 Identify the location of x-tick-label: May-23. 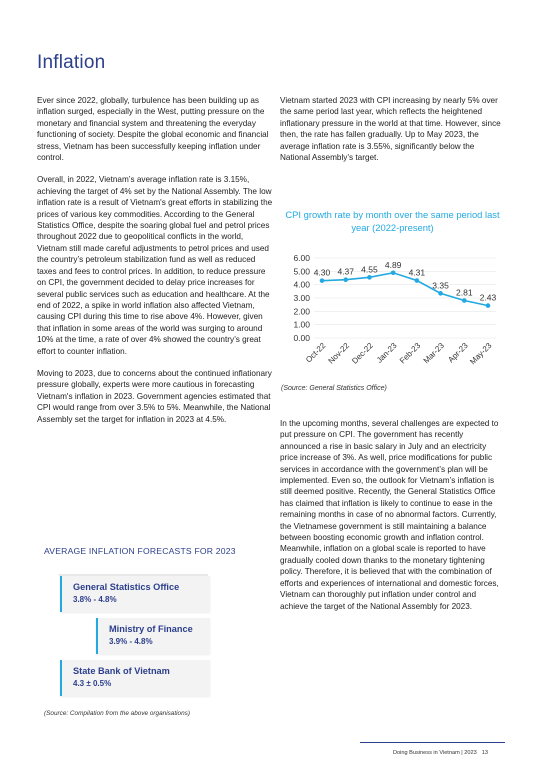
(481, 354).